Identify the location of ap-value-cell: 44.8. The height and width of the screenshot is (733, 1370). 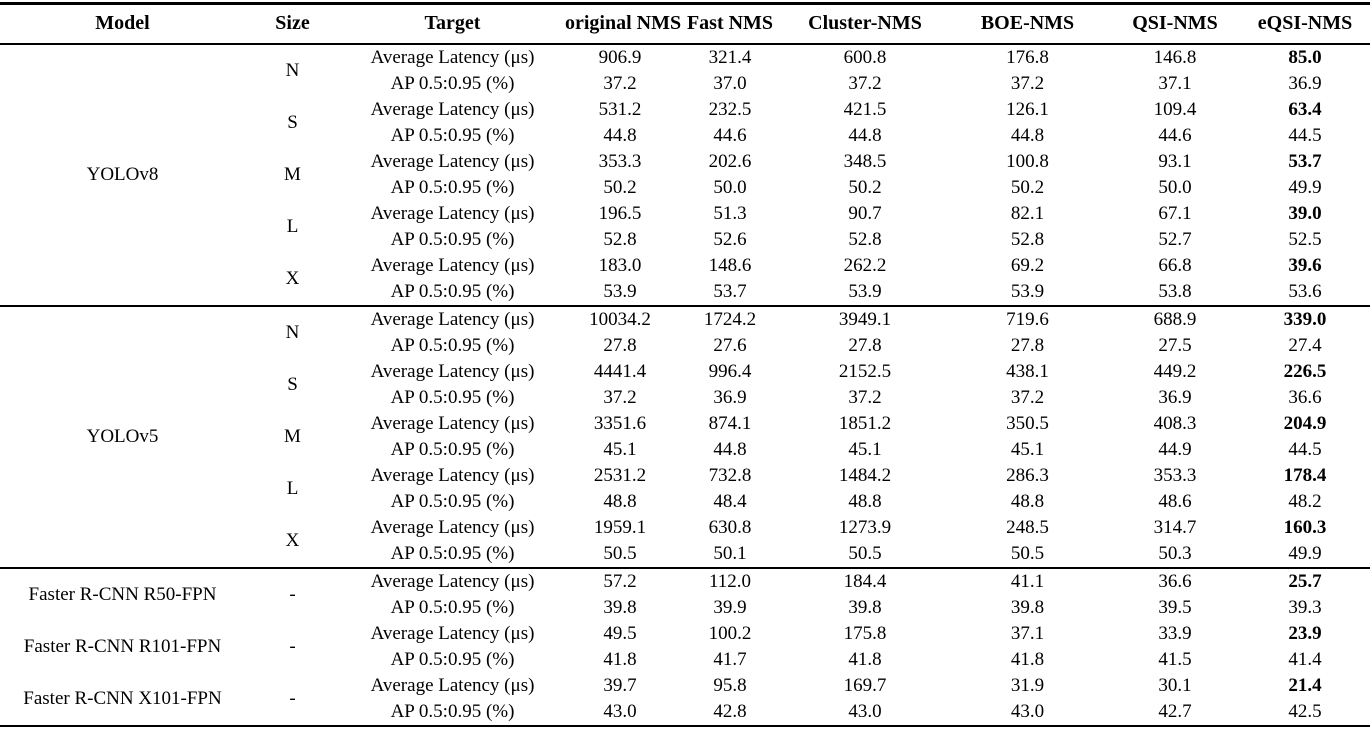
(865, 135).